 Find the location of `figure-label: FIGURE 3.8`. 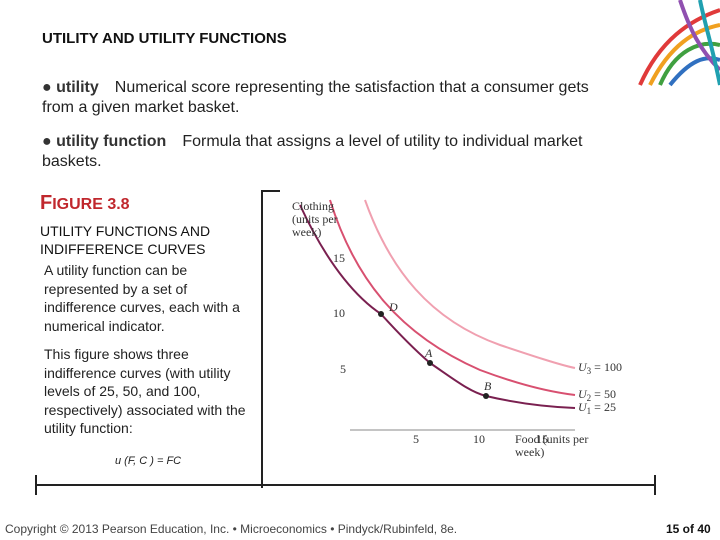

figure-label: FIGURE 3.8 is located at coordinates (85, 203).